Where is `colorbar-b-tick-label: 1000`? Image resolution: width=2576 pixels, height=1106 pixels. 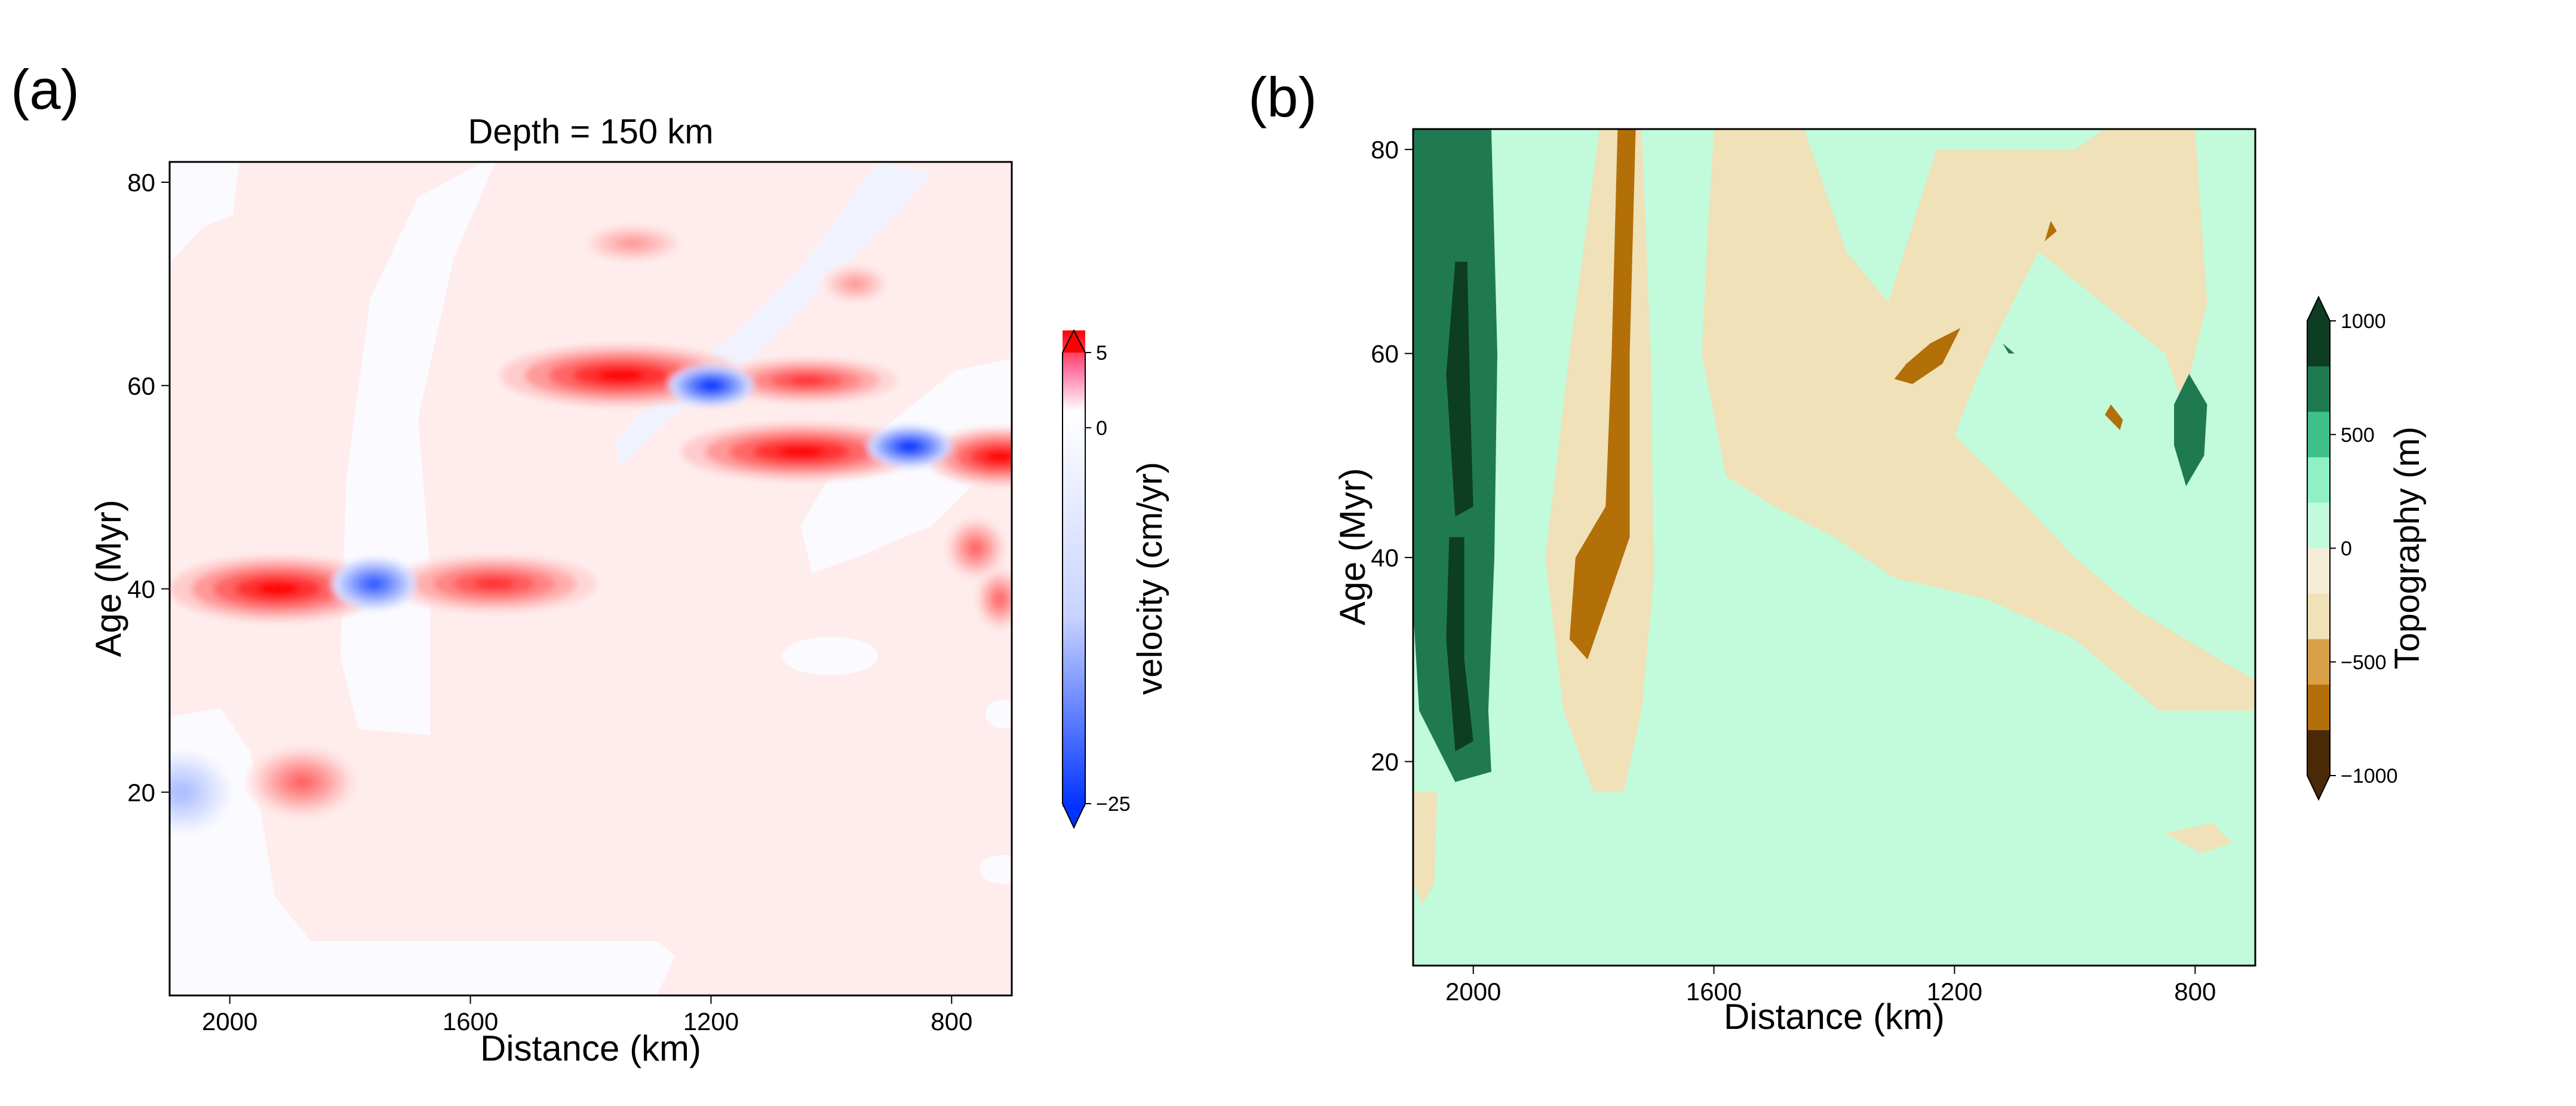 colorbar-b-tick-label: 1000 is located at coordinates (2363, 321).